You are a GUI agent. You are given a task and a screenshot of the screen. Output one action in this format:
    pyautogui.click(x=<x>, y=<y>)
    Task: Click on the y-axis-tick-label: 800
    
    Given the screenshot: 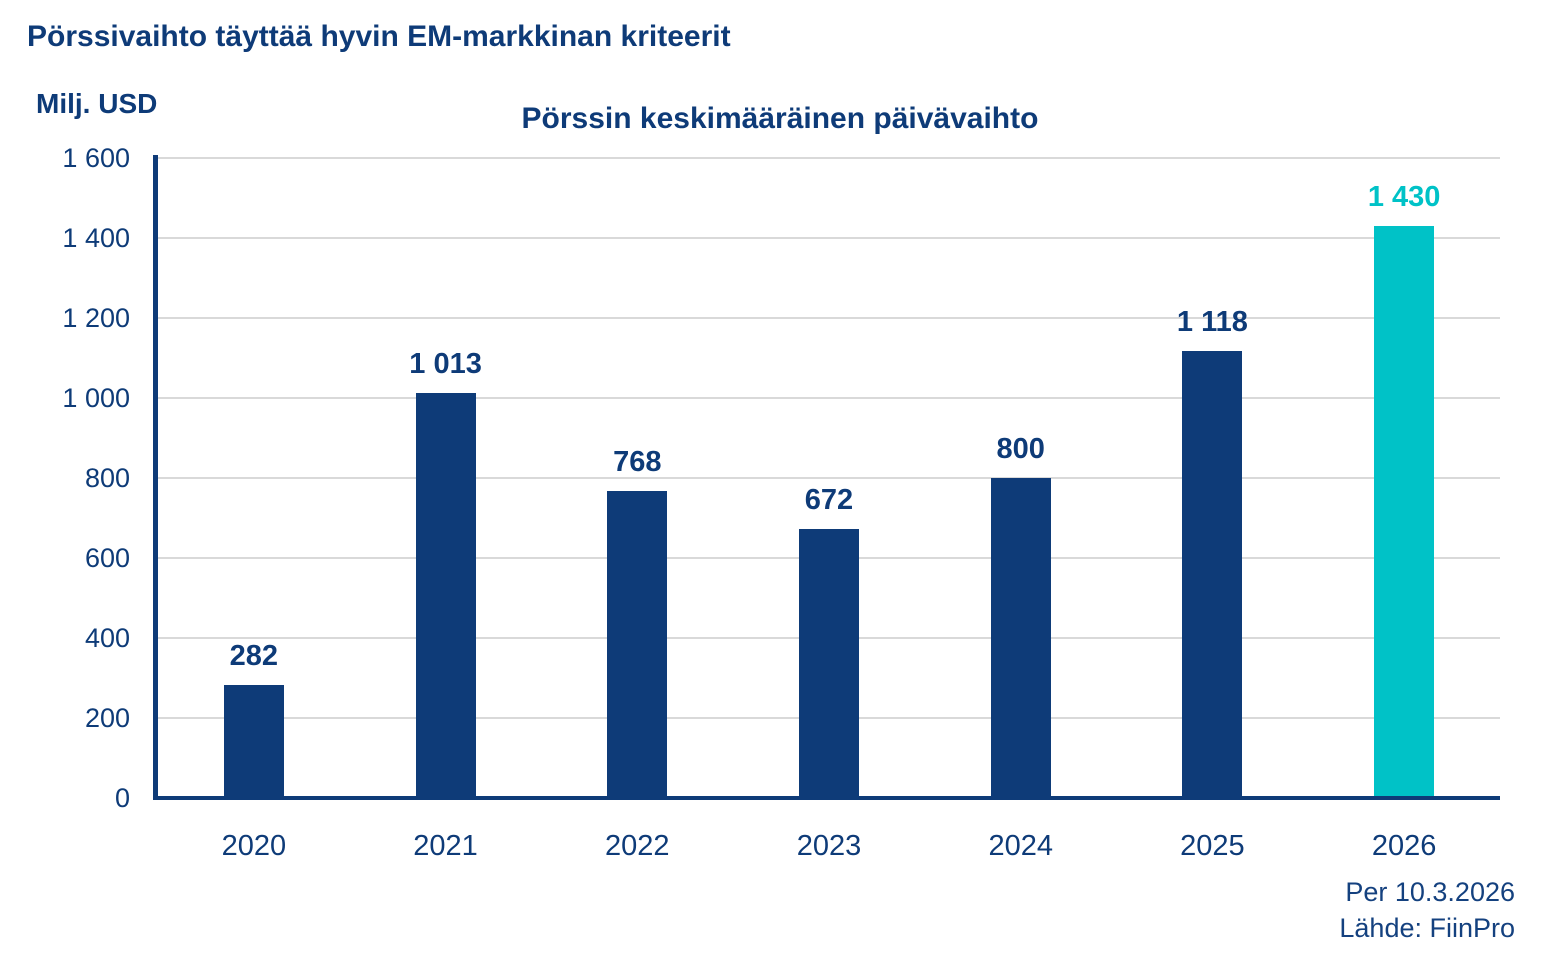 What is the action you would take?
    pyautogui.click(x=107, y=478)
    